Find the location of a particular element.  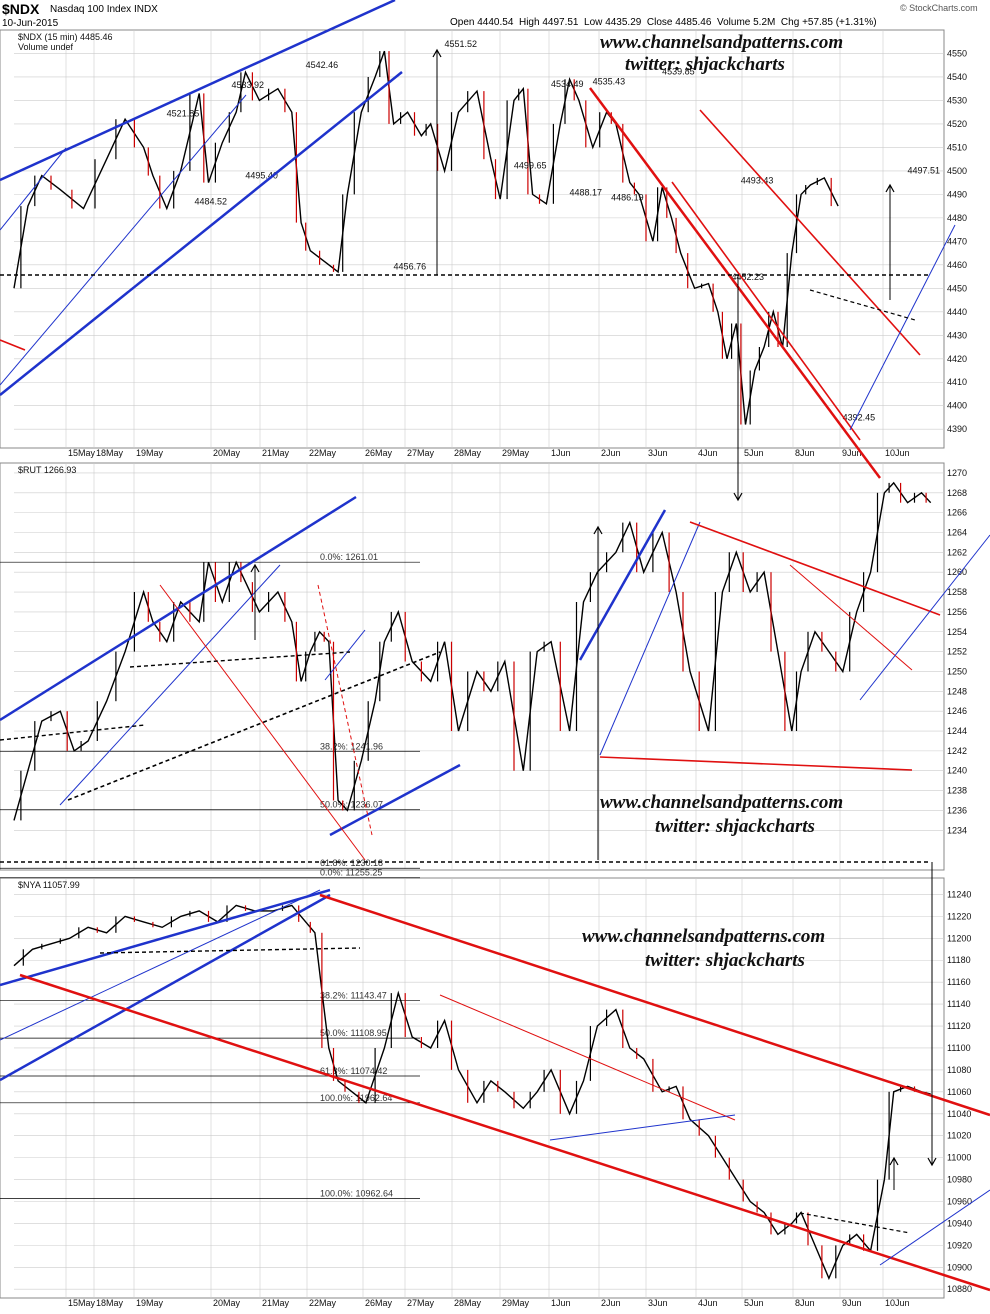

stockcharts-brand: © StockCharts.com is located at coordinates (939, 8).